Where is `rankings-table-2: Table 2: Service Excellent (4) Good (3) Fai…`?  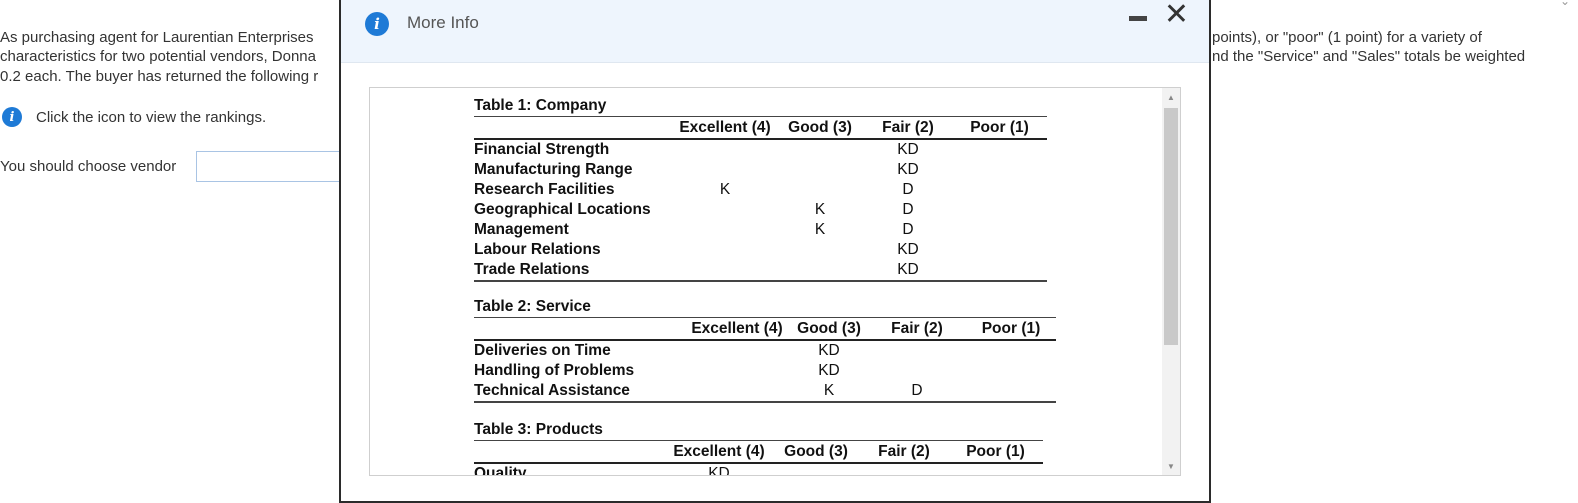
rankings-table-2: Table 2: Service Excellent (4) Good (3) Fai… is located at coordinates (765, 350).